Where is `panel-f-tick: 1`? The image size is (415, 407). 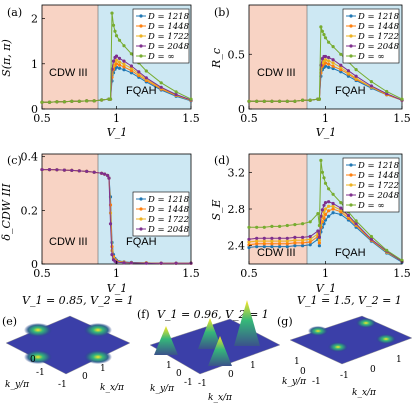
panel-f-tick: 1 is located at coordinates (169, 366).